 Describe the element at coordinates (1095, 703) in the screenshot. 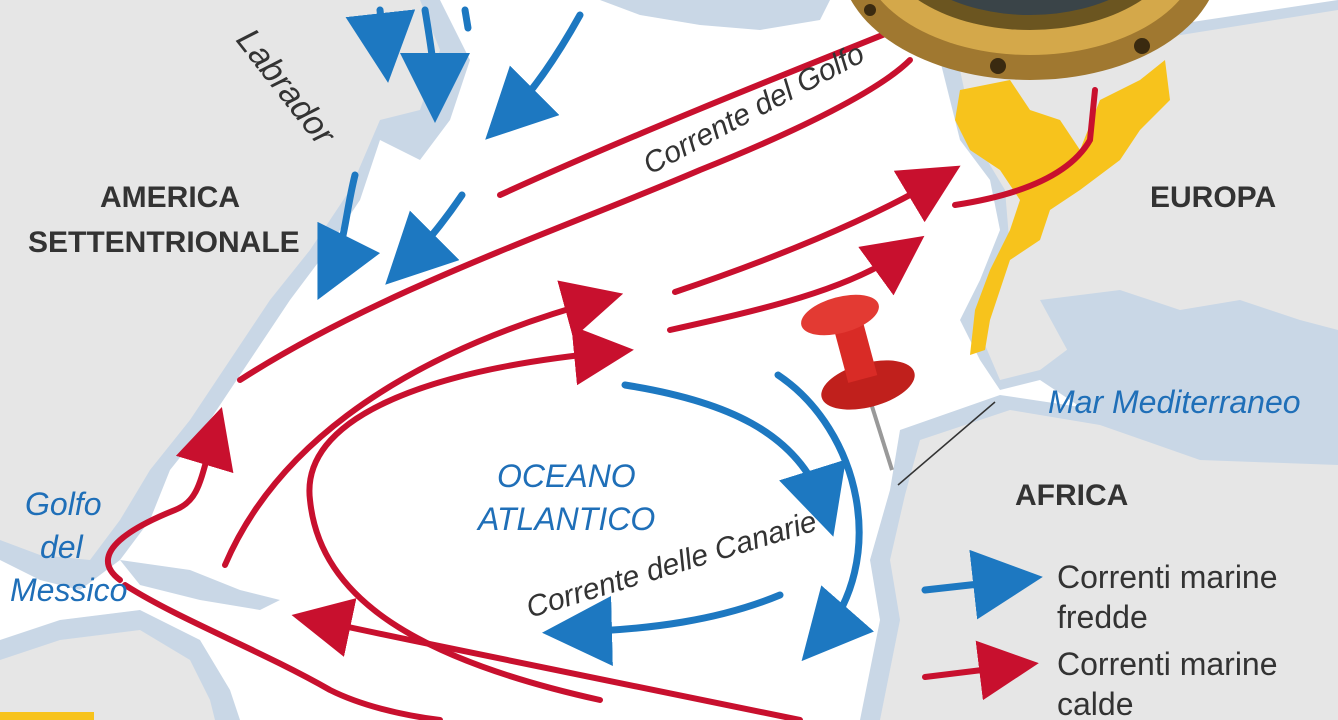

I see `legend-warm-line2: calde` at that location.